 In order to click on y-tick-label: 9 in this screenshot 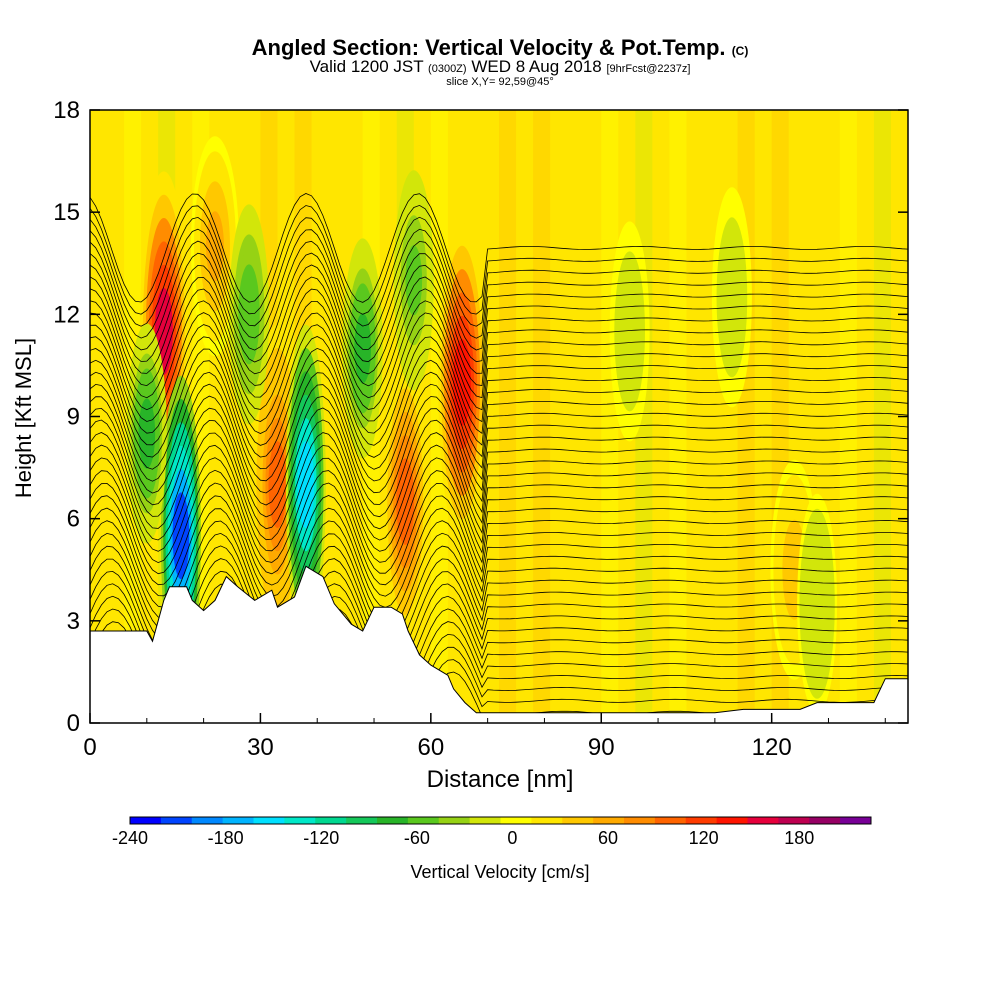, I will do `click(73, 417)`.